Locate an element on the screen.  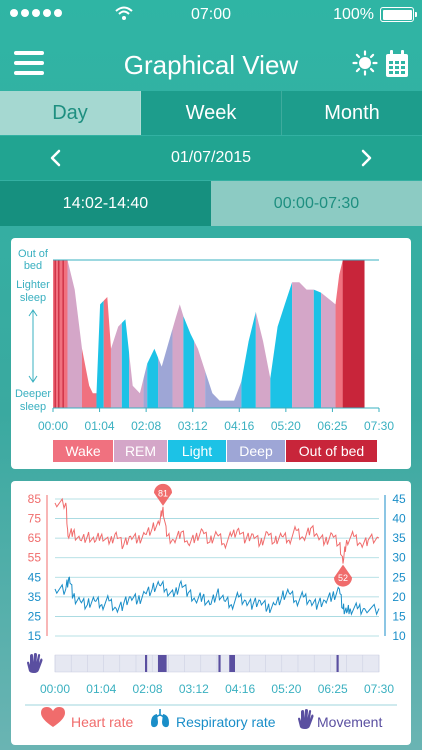
legend-label-wake: Wake is located at coordinates (82, 451).